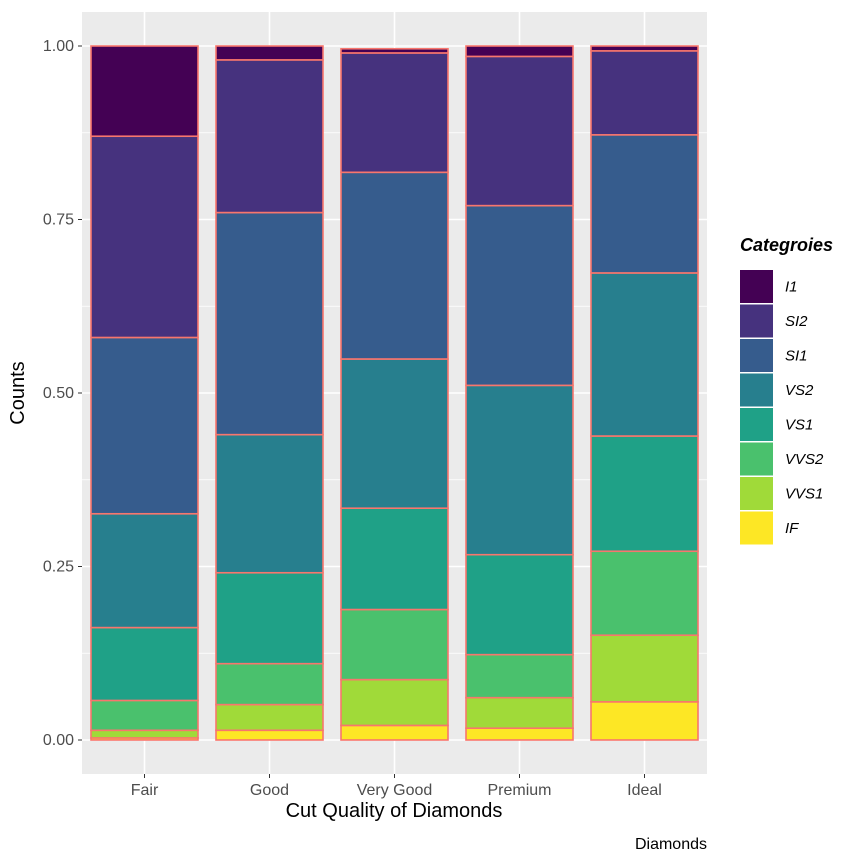 The height and width of the screenshot is (867, 867). I want to click on legend-label-si2: SI2, so click(796, 321).